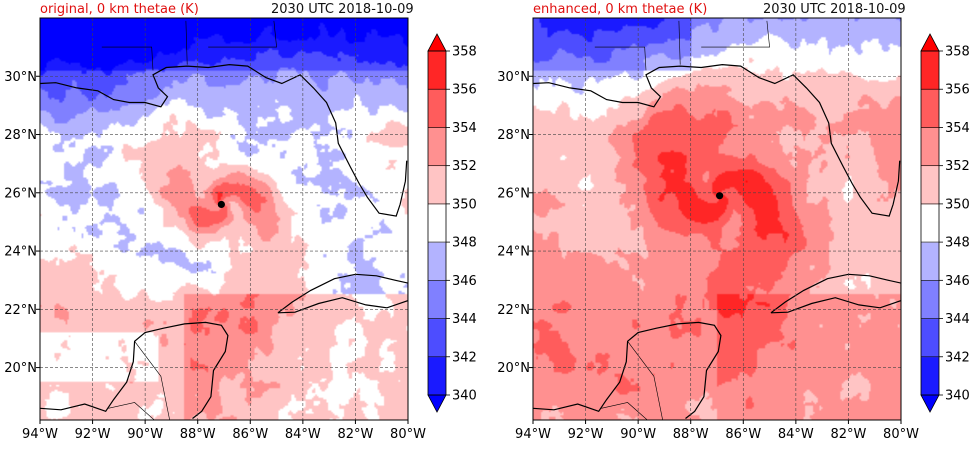 The height and width of the screenshot is (449, 972). Describe the element at coordinates (834, 9) in the screenshot. I see `right-panel-time: 2030 UTC 2018-10-09` at that location.